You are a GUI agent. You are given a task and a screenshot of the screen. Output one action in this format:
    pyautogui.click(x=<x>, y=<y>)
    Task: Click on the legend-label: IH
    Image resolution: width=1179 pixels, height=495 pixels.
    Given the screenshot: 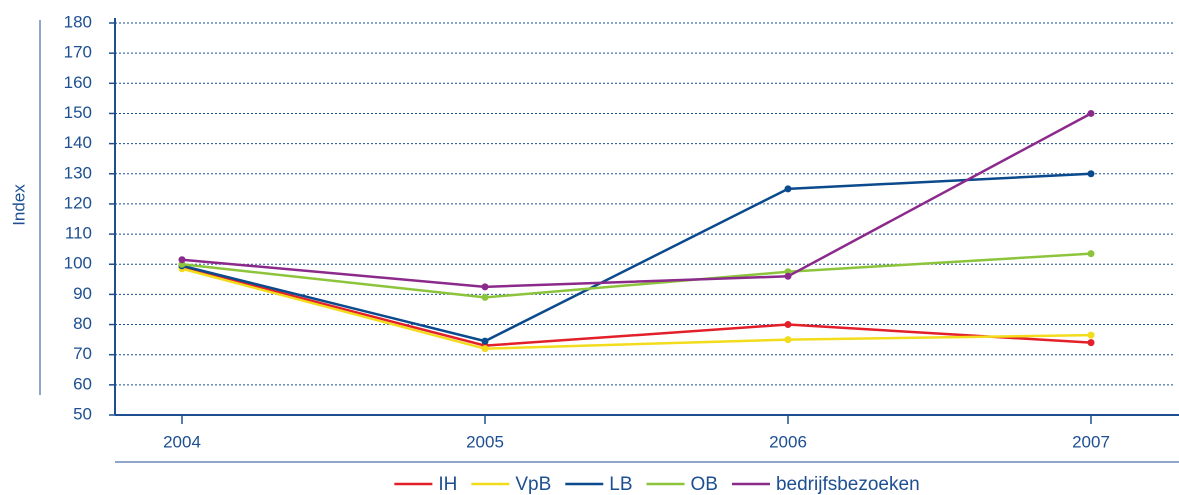 What is the action you would take?
    pyautogui.click(x=447, y=484)
    